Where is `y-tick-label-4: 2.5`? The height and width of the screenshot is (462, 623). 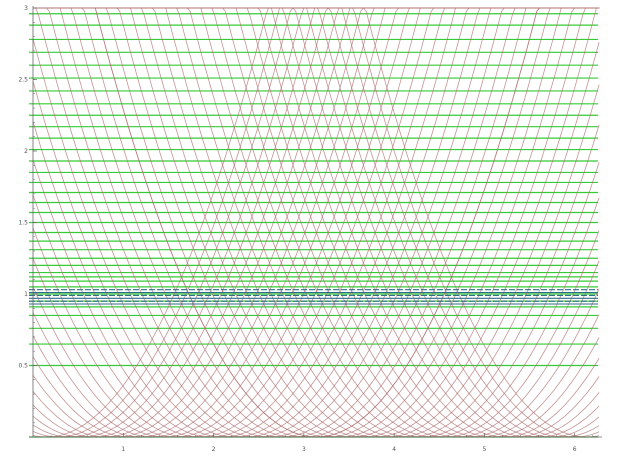 y-tick-label-4: 2.5 is located at coordinates (23, 80).